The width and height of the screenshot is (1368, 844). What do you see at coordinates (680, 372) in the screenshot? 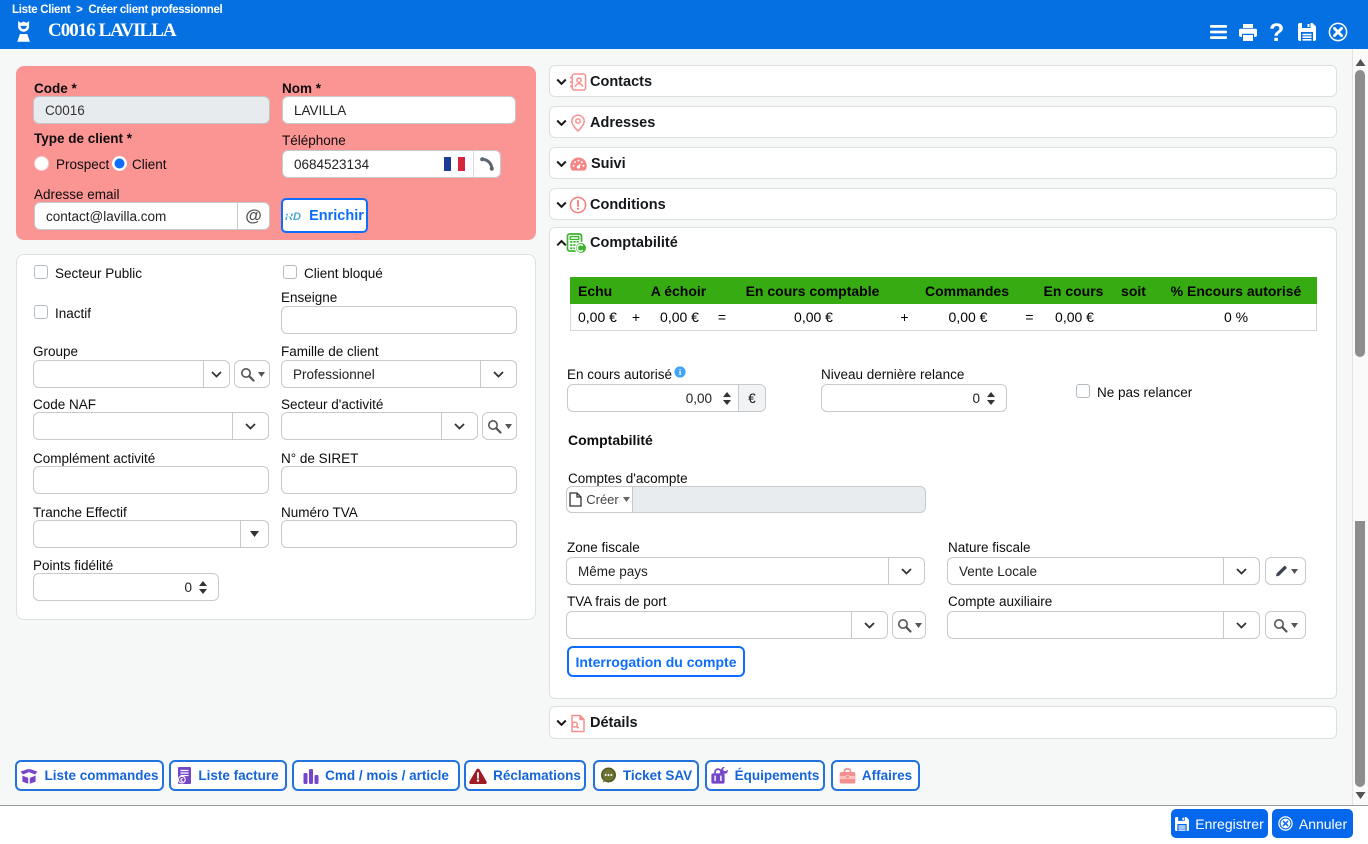
I see `svg-text: i` at bounding box center [680, 372].